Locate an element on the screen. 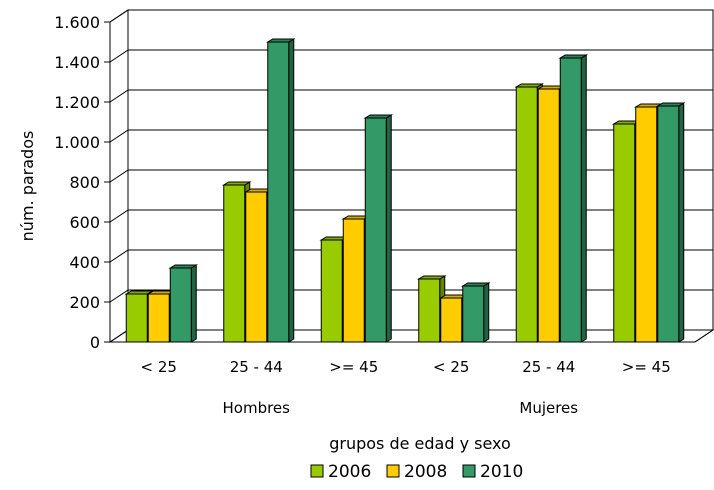  legend-label: 2008 is located at coordinates (425, 472).